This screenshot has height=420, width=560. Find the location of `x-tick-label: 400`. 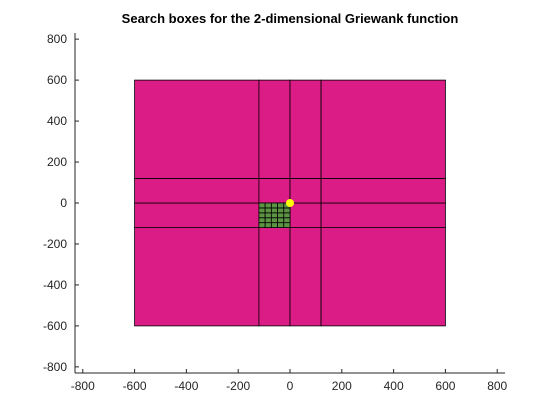

x-tick-label: 400 is located at coordinates (394, 386).